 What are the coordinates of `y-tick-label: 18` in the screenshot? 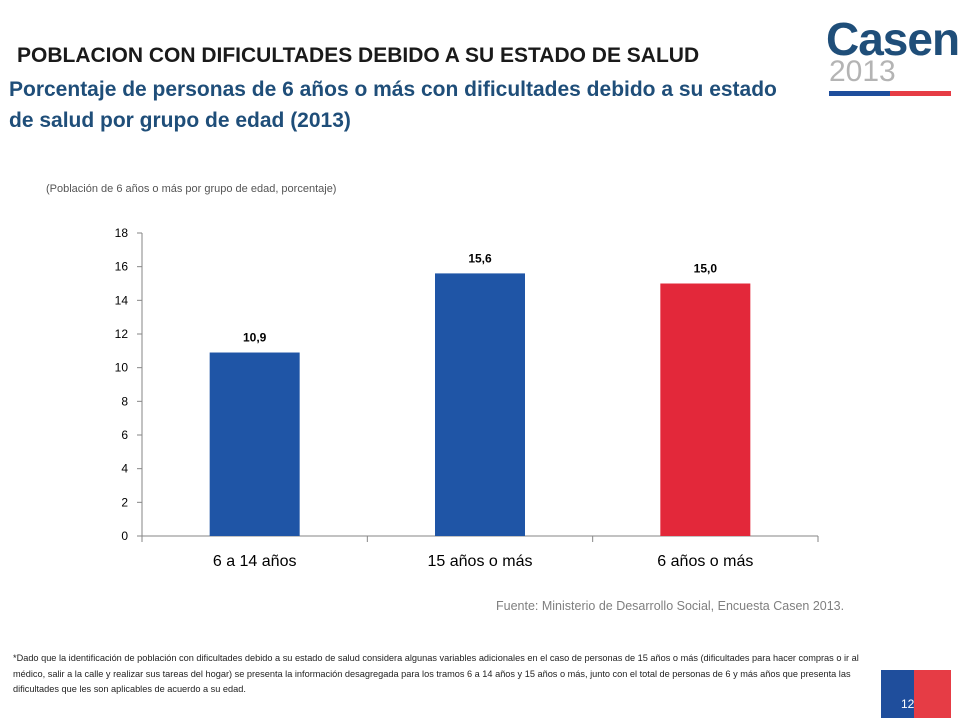 It's located at (122, 233).